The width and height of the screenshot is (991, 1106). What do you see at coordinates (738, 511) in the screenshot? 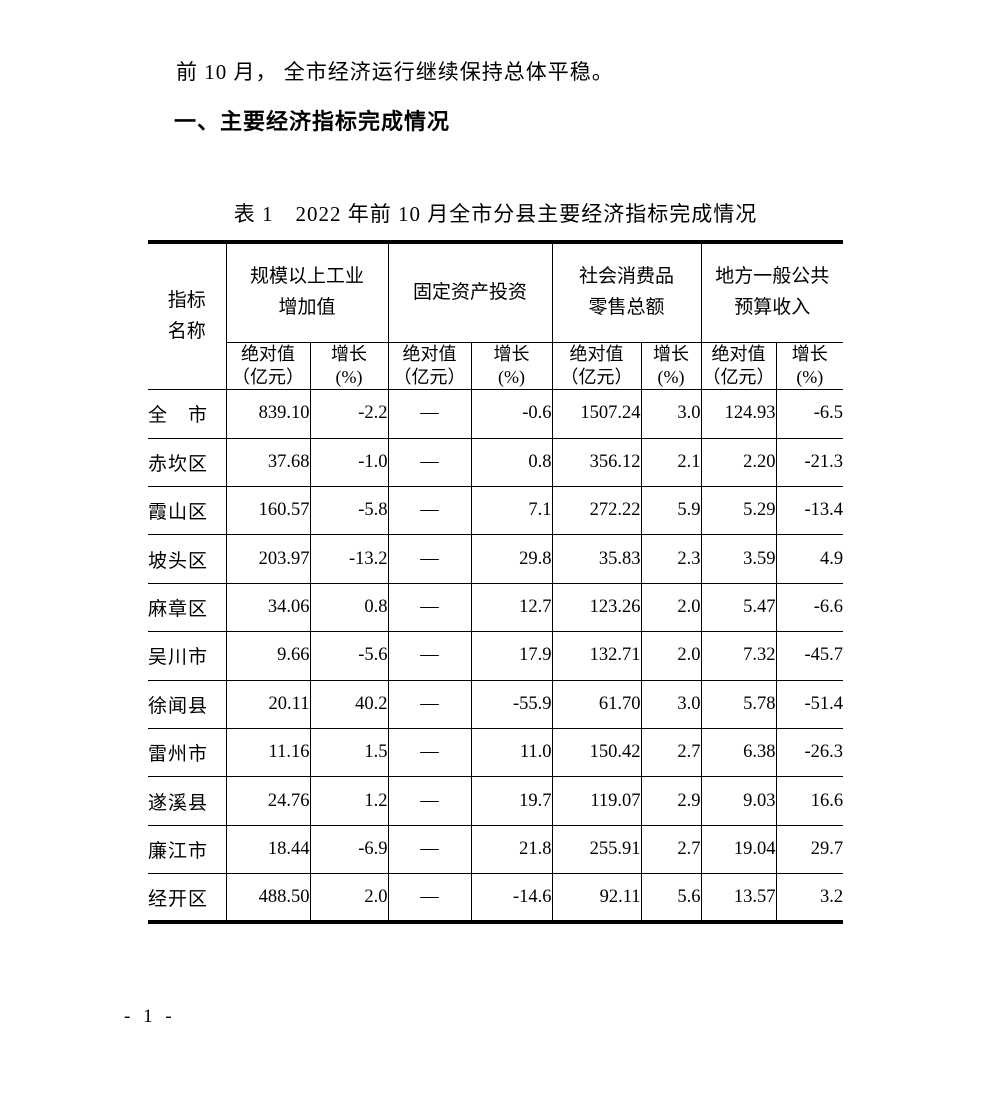
I see `data-cell: 5.29` at bounding box center [738, 511].